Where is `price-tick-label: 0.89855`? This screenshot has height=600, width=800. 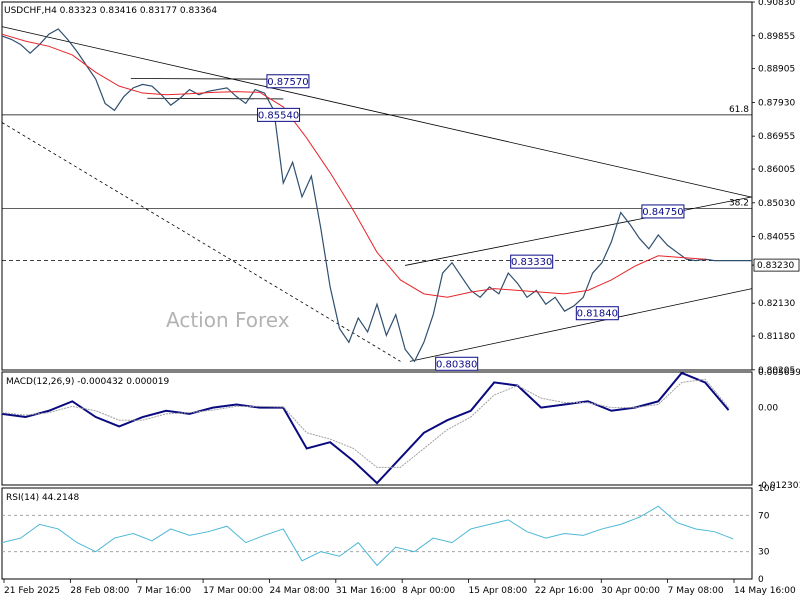
price-tick-label: 0.89855 is located at coordinates (776, 37).